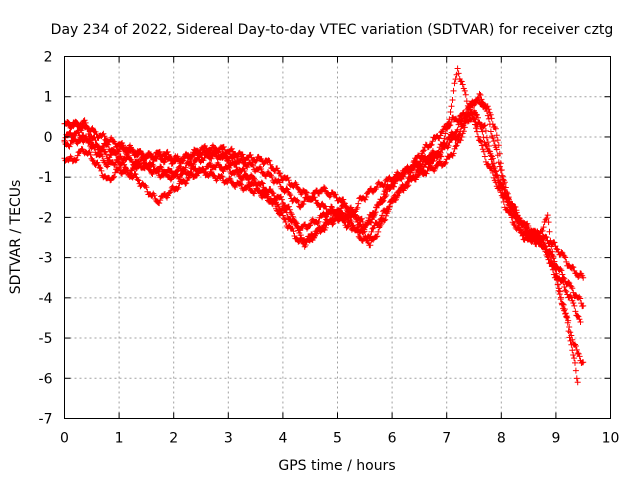 This screenshot has width=640, height=480. What do you see at coordinates (392, 439) in the screenshot?
I see `x-tick-label: 6` at bounding box center [392, 439].